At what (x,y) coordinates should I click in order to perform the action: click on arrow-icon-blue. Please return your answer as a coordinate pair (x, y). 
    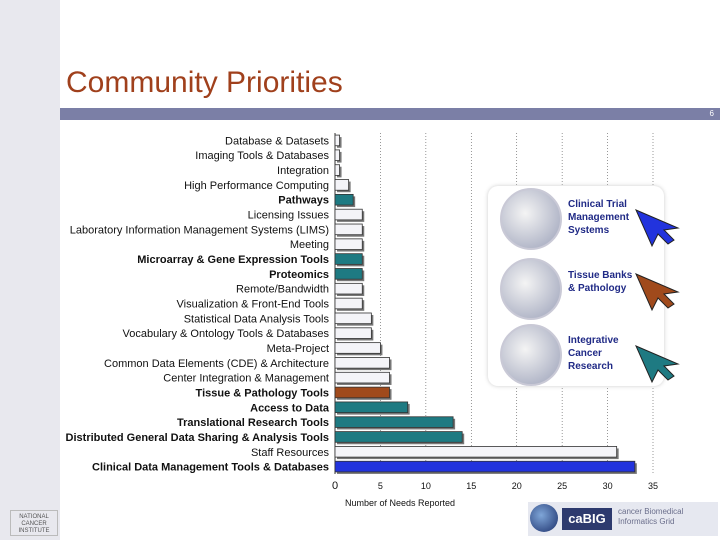
    Looking at the image, I should click on (657, 228).